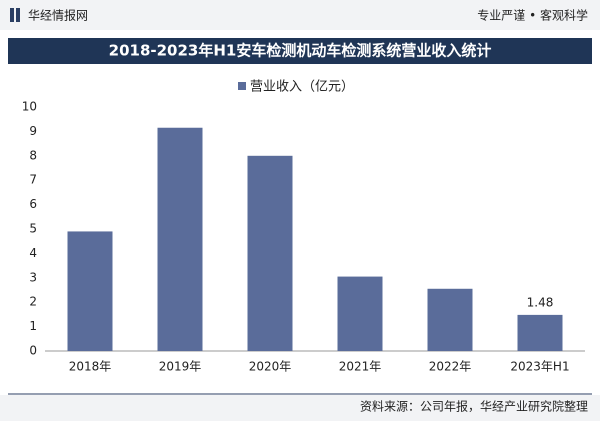  Describe the element at coordinates (29, 107) in the screenshot. I see `y-tick-label: 10` at that location.